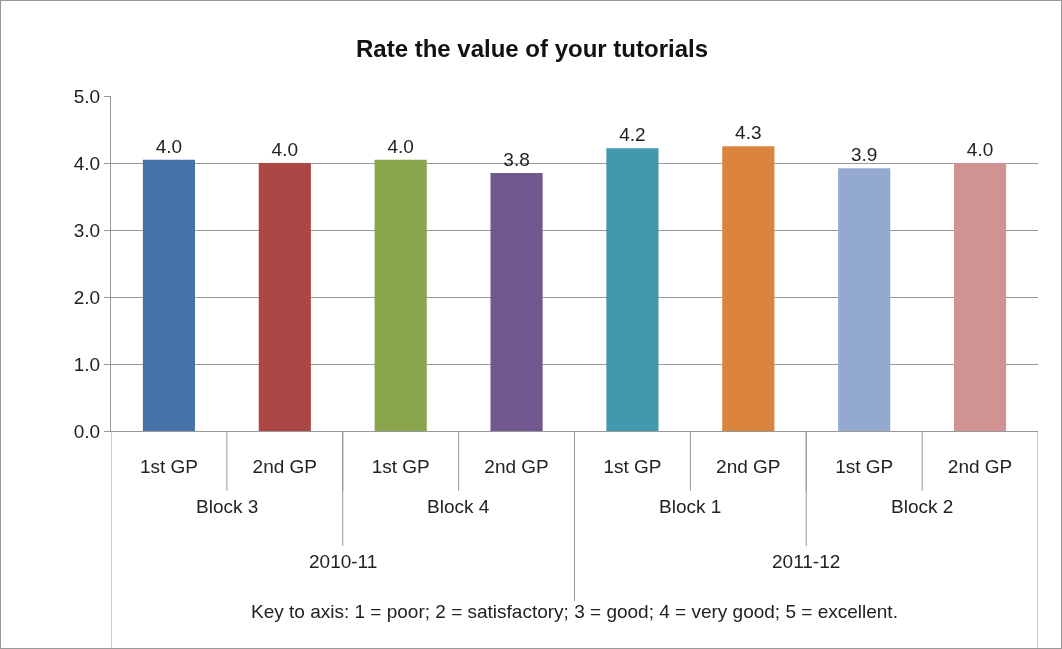 Image resolution: width=1062 pixels, height=649 pixels. I want to click on y-tick-label: 0.0, so click(87, 431).